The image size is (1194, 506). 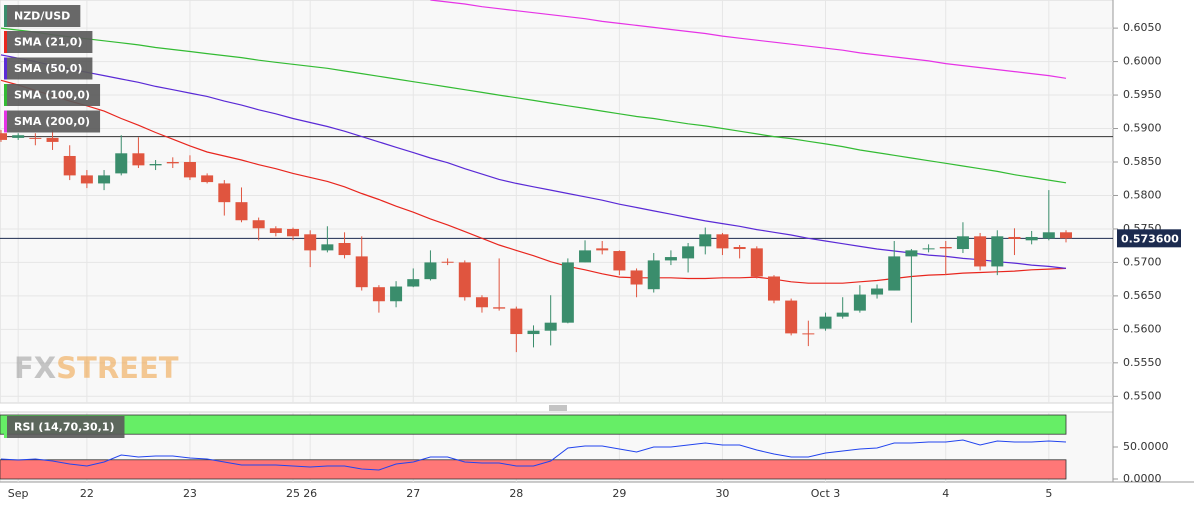 I want to click on watermark: FXSTREET, so click(x=96, y=368).